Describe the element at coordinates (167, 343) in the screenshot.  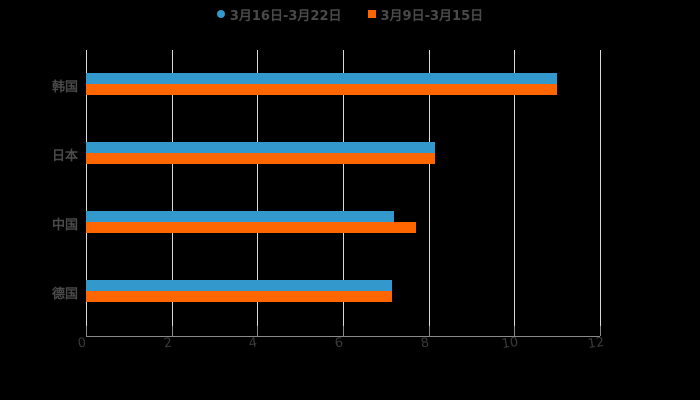
I see `x-tick-label: 2` at that location.